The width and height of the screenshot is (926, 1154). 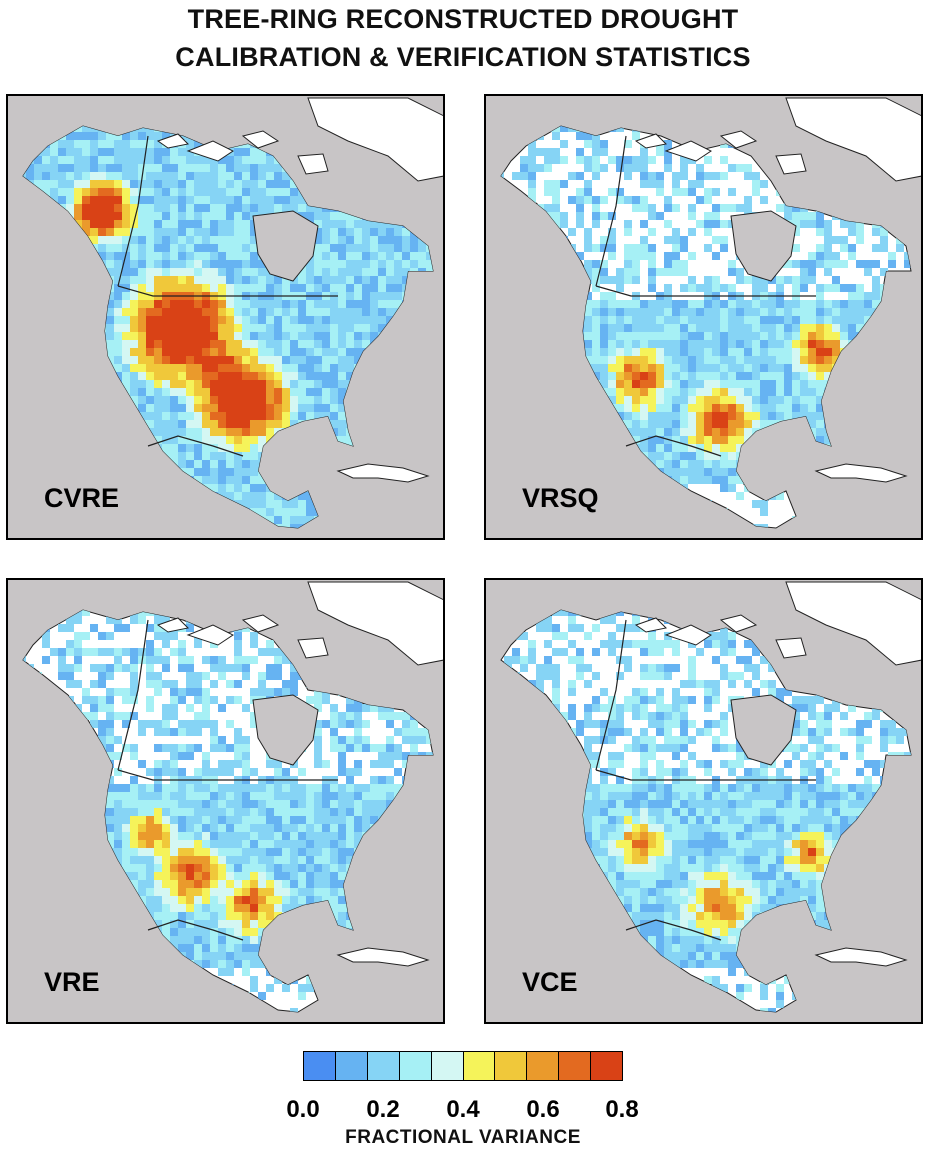 What do you see at coordinates (210, 151) in the screenshot?
I see `arctic-island` at bounding box center [210, 151].